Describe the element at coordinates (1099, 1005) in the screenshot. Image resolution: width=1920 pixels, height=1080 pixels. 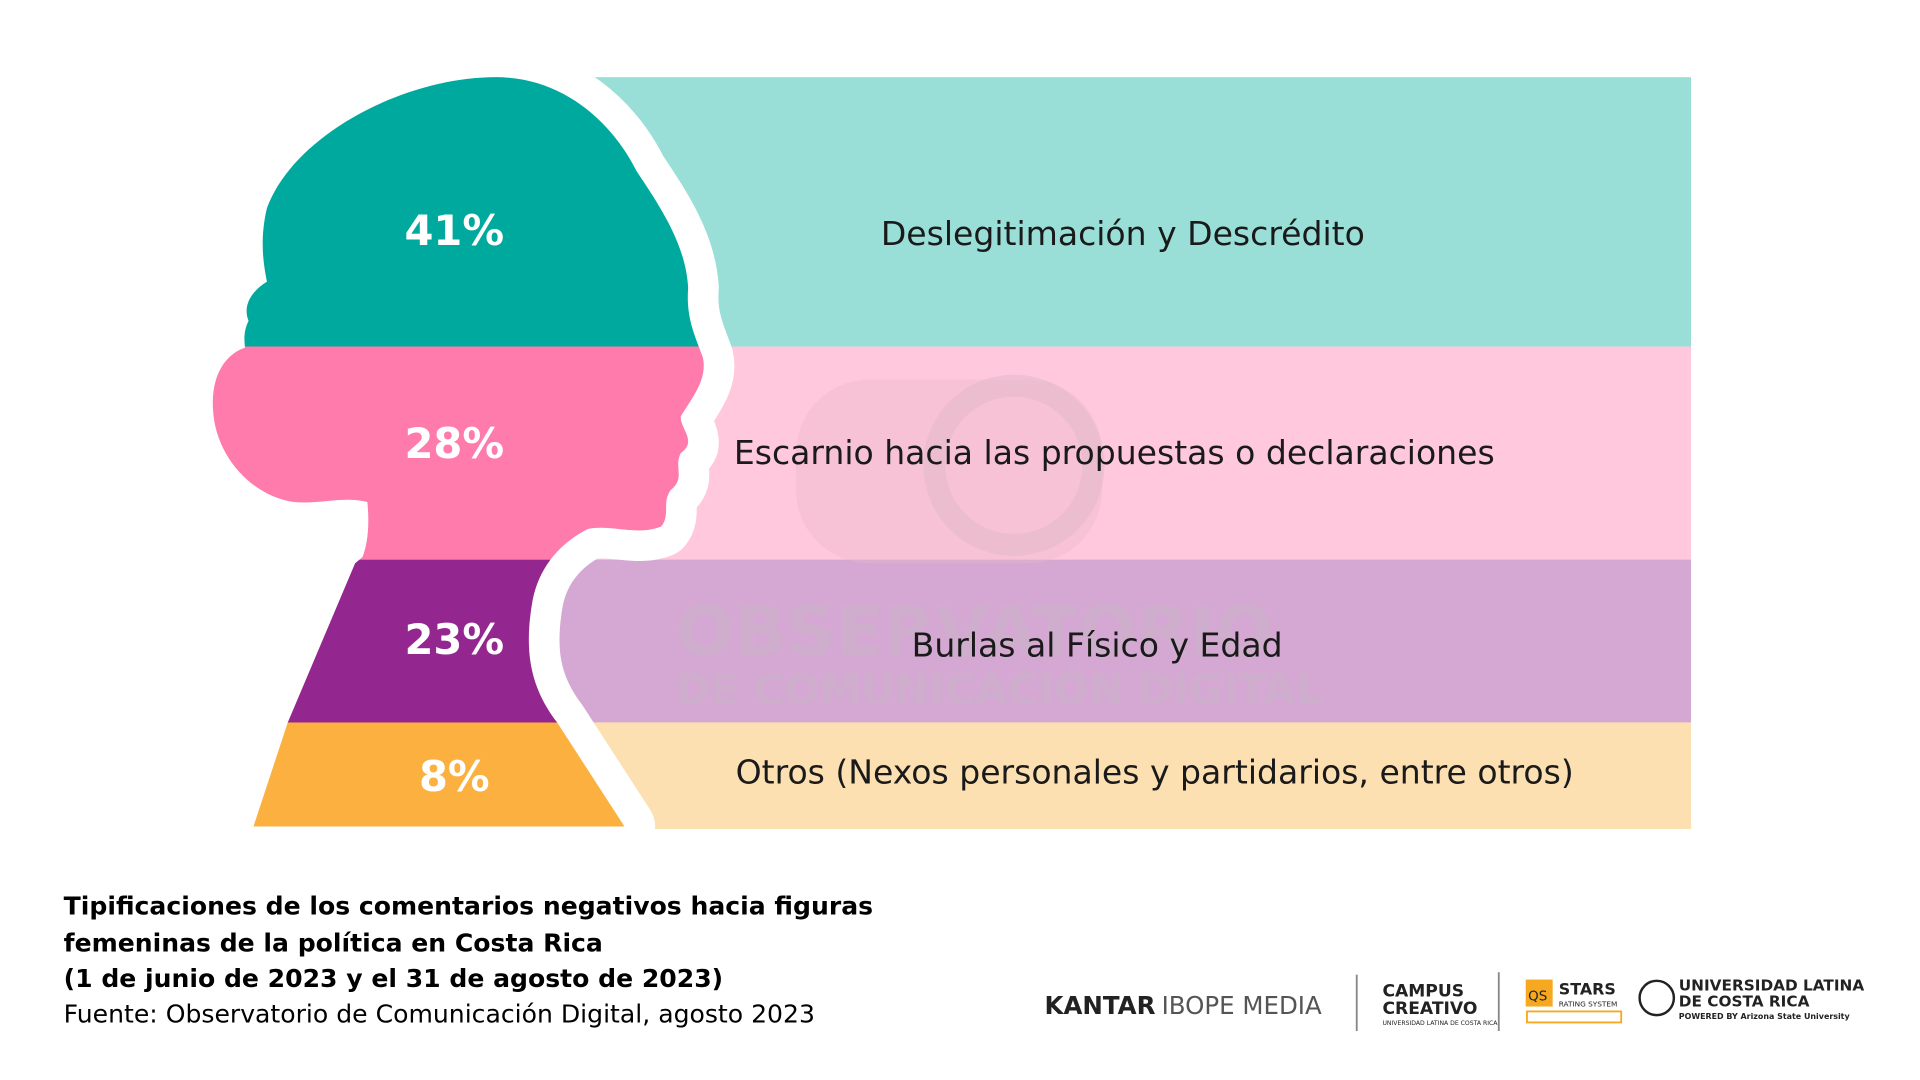
I see `kantar-logo-bold: KANTAR` at that location.